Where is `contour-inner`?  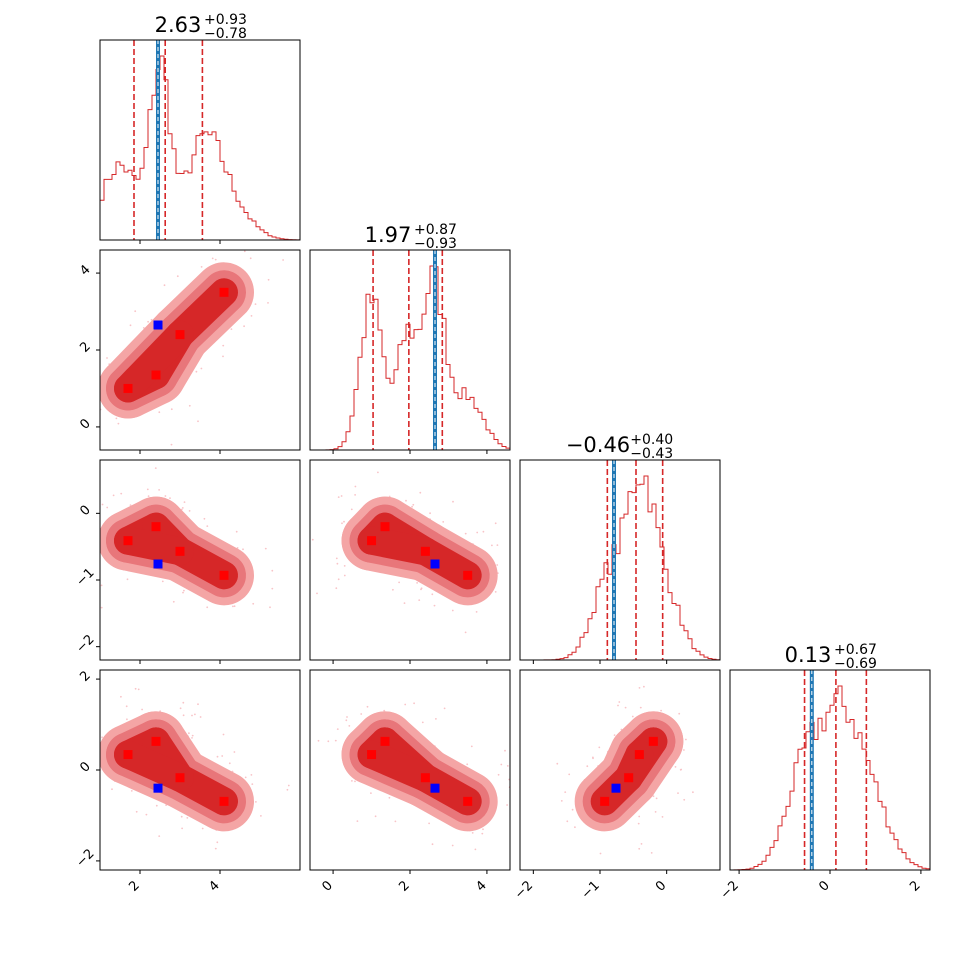
contour-inner is located at coordinates (176, 771).